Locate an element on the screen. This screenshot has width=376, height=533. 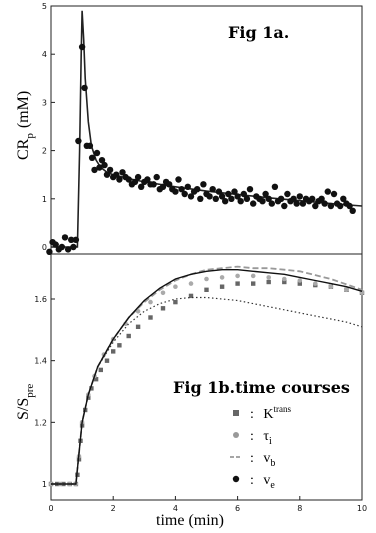
panel-a-y-tick-label: 1 is located at coordinates (44, 199).